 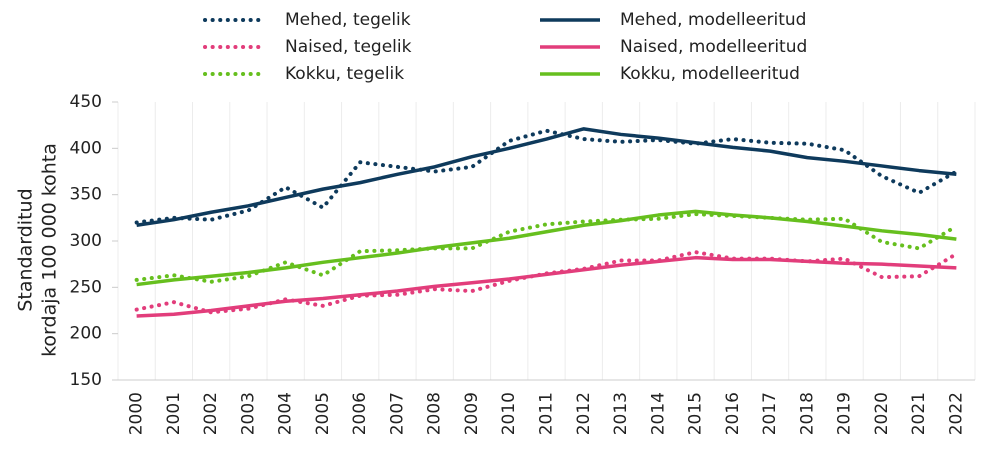 What do you see at coordinates (807, 413) in the screenshot?
I see `x-tick-label: 2018` at bounding box center [807, 413].